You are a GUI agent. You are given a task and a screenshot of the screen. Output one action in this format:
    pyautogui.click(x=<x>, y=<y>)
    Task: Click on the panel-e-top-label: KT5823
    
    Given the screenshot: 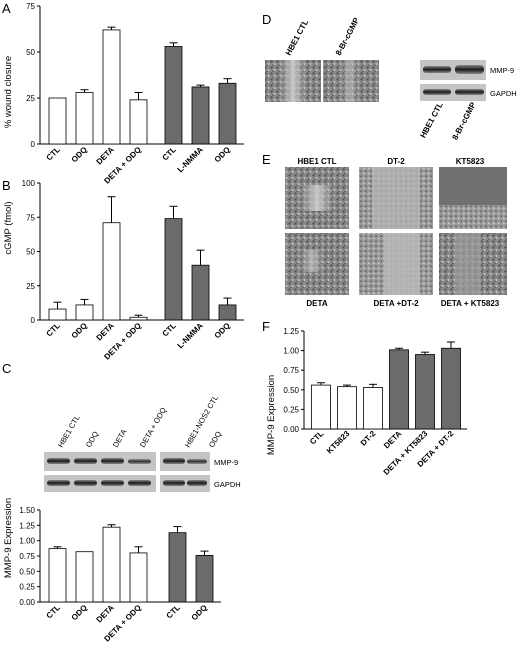 What is the action you would take?
    pyautogui.click(x=470, y=161)
    